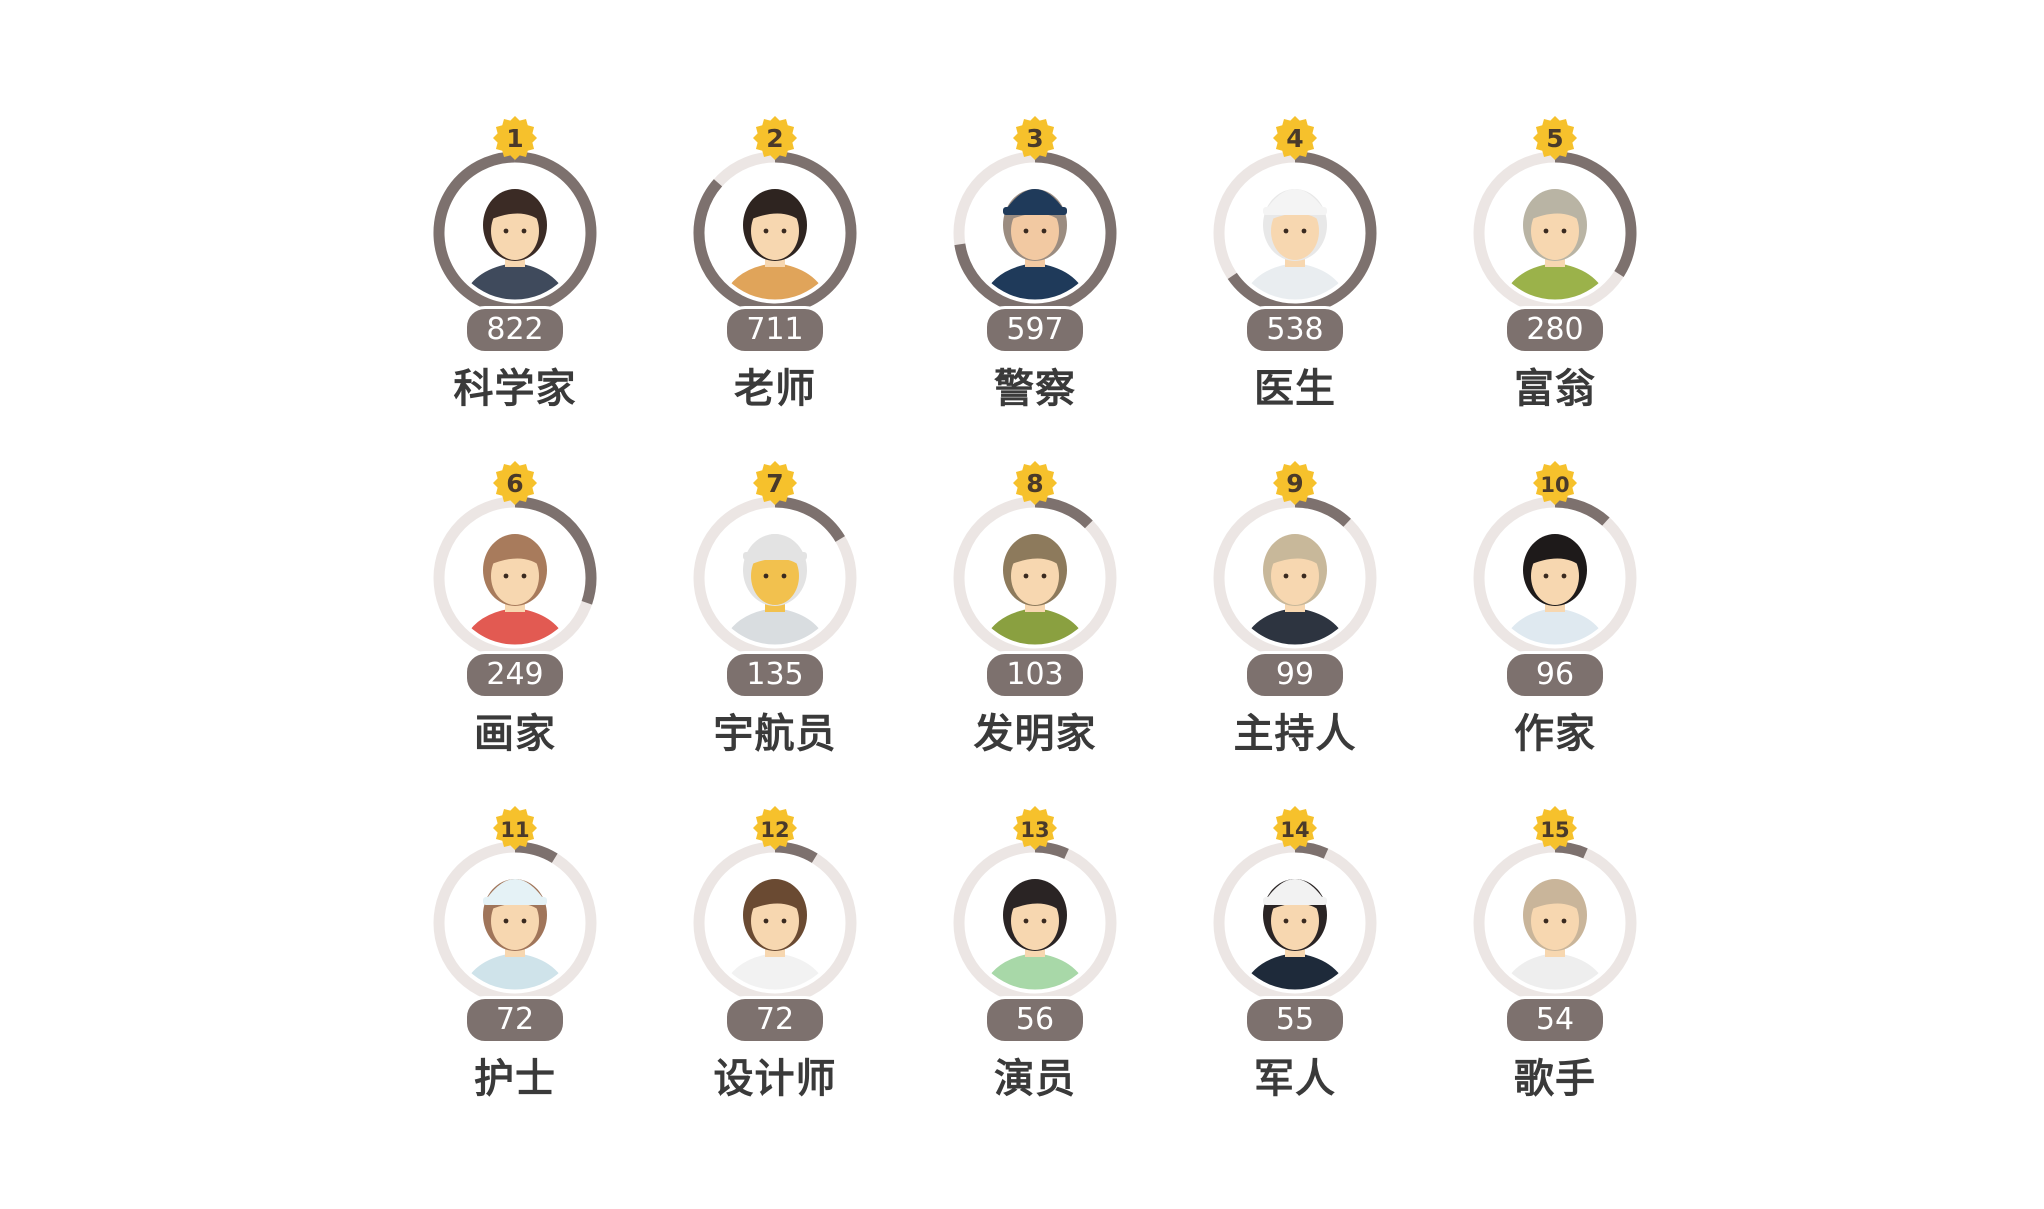 This screenshot has width=2044, height=1209. I want to click on host-avatar-icon, so click(1295, 578).